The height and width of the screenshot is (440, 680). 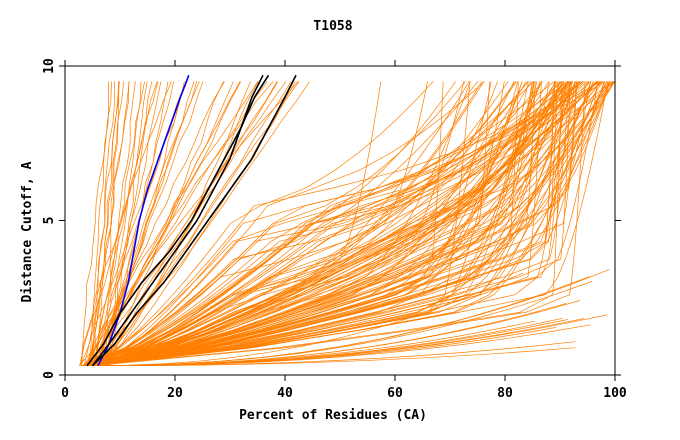 What do you see at coordinates (615, 393) in the screenshot?
I see `x-tick-label: 100` at bounding box center [615, 393].